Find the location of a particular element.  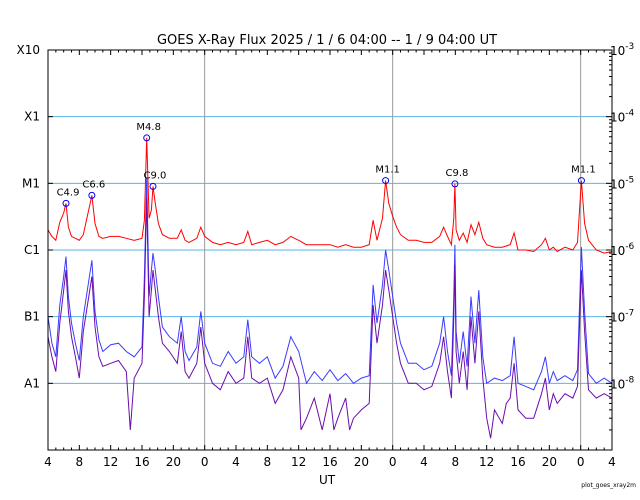

flare-label: C9.0 is located at coordinates (155, 175).